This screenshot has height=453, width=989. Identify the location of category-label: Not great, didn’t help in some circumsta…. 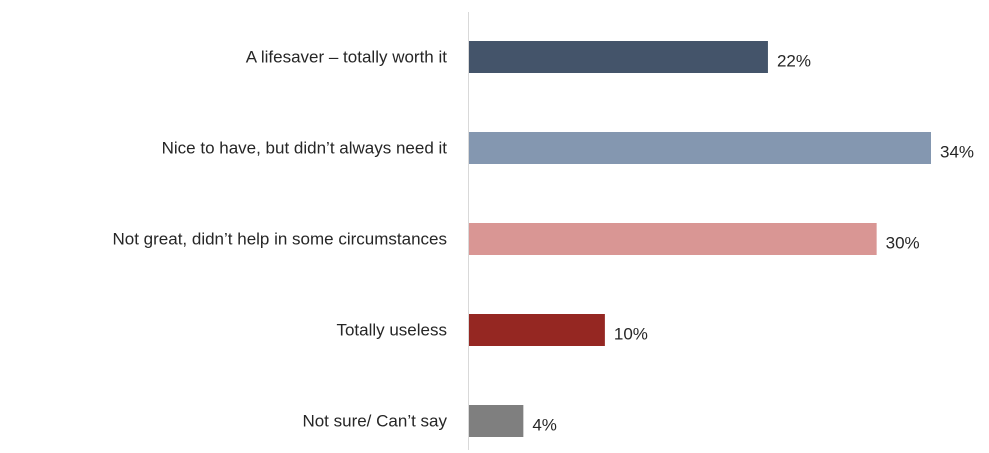
(280, 239).